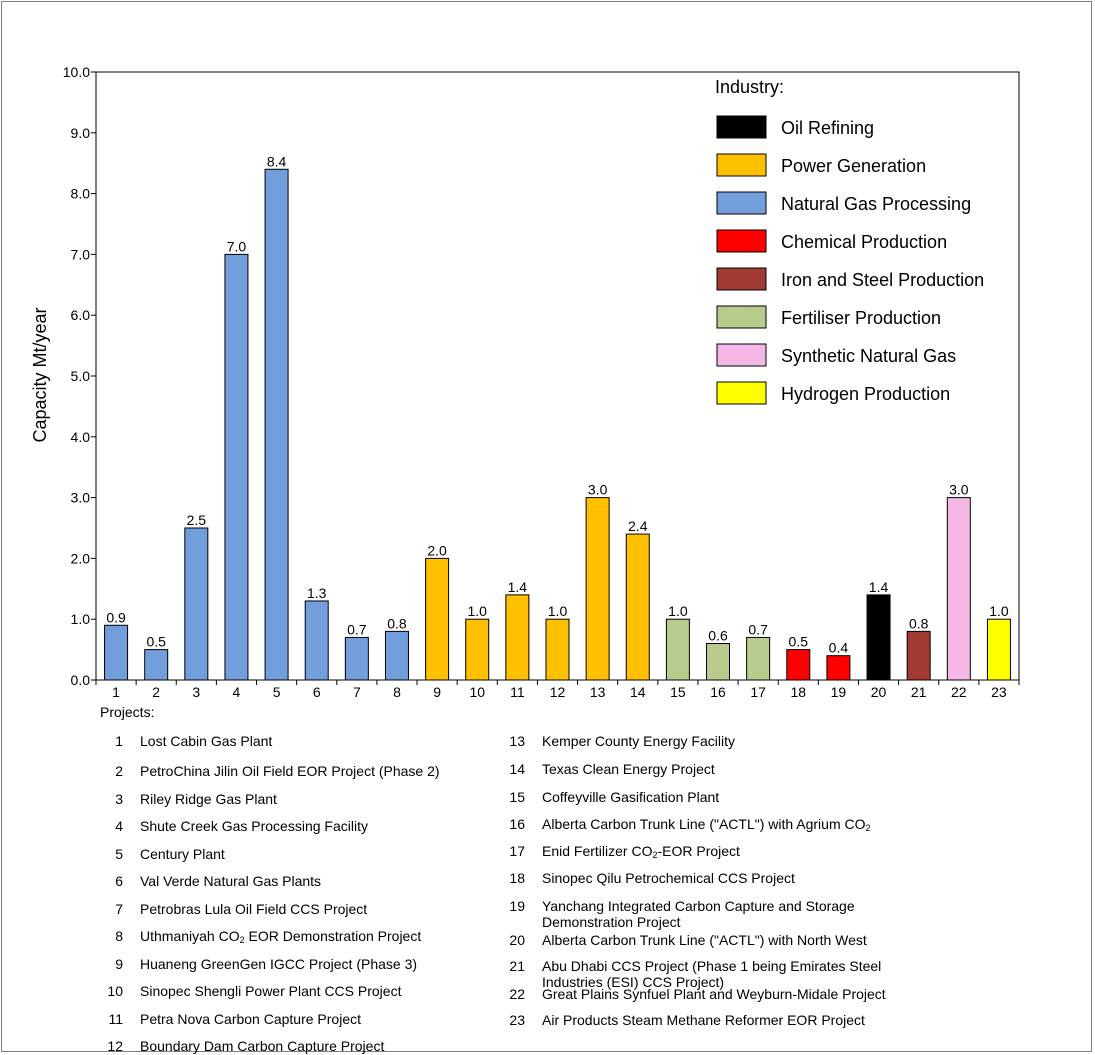 This screenshot has width=1095, height=1055. Describe the element at coordinates (517, 851) in the screenshot. I see `project-number: 17` at that location.